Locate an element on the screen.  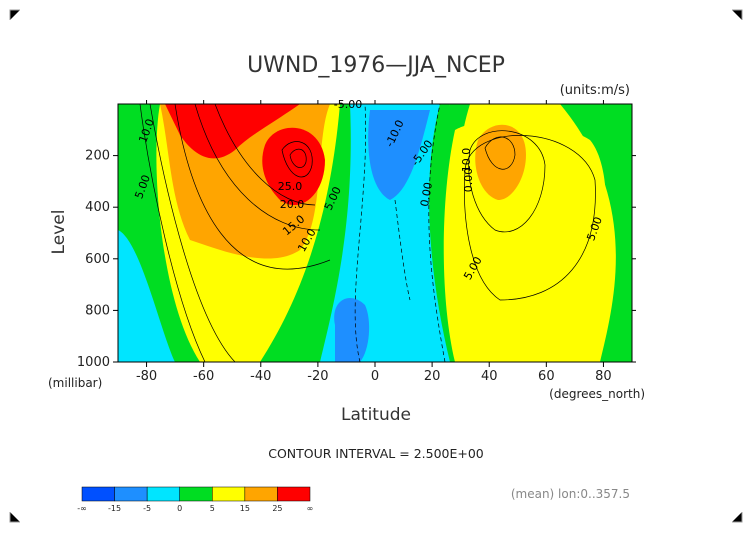
x-tick-label: 60 is located at coordinates (546, 376).